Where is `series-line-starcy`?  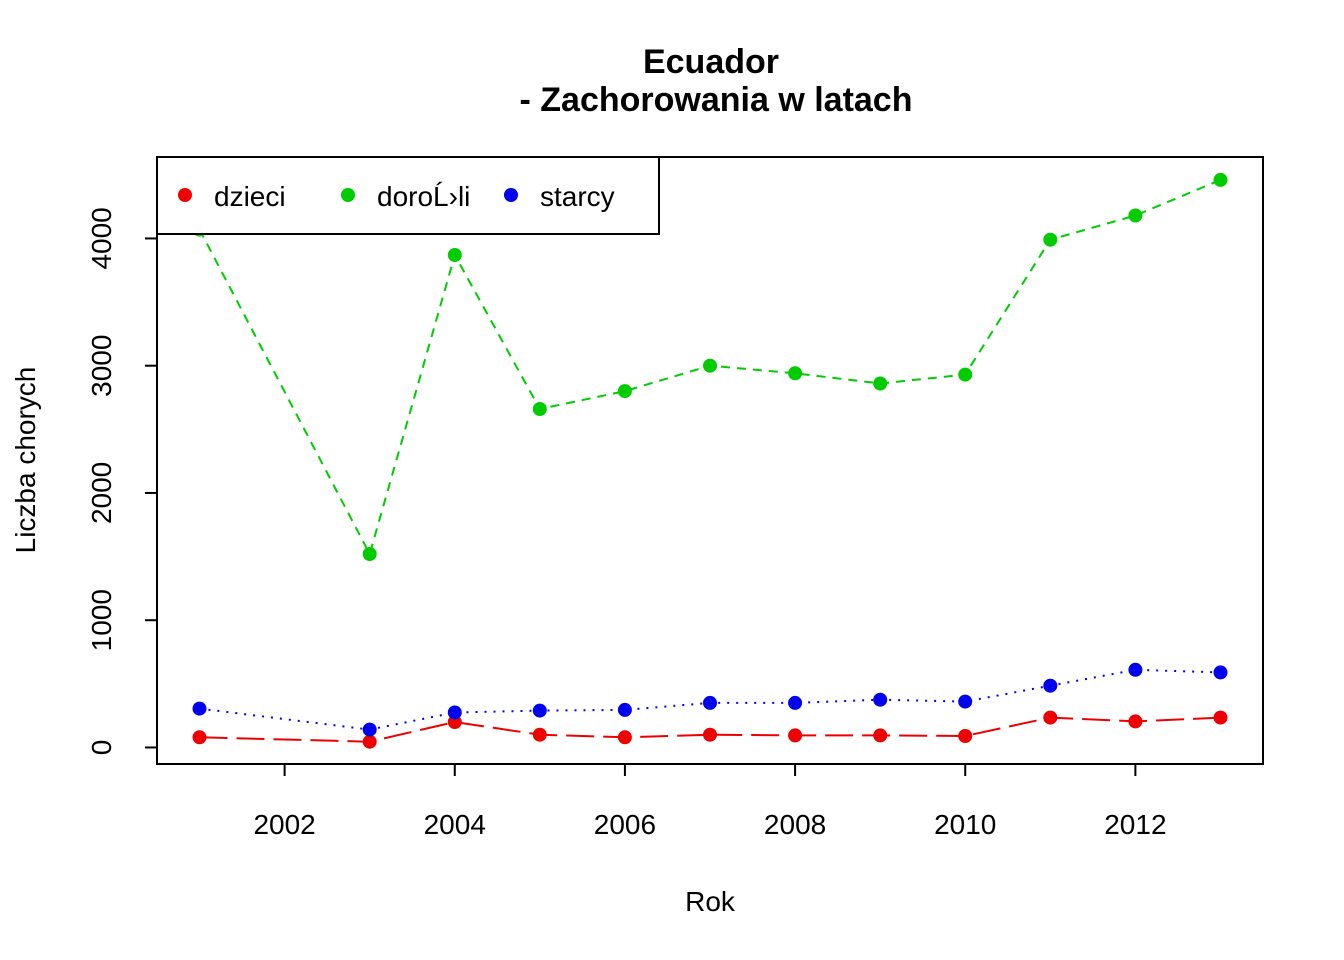
series-line-starcy is located at coordinates (710, 699).